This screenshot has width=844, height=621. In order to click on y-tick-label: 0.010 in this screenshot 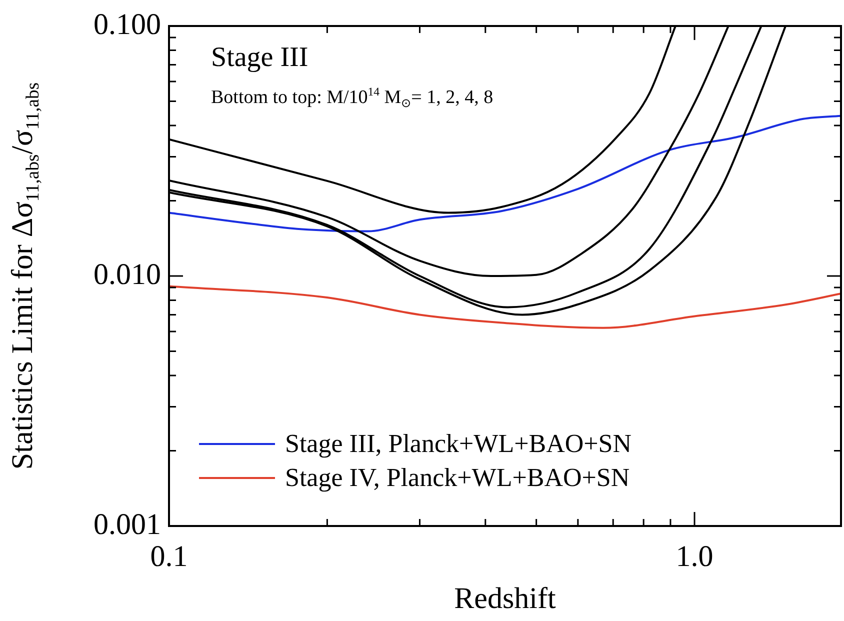, I will do `click(127, 274)`.